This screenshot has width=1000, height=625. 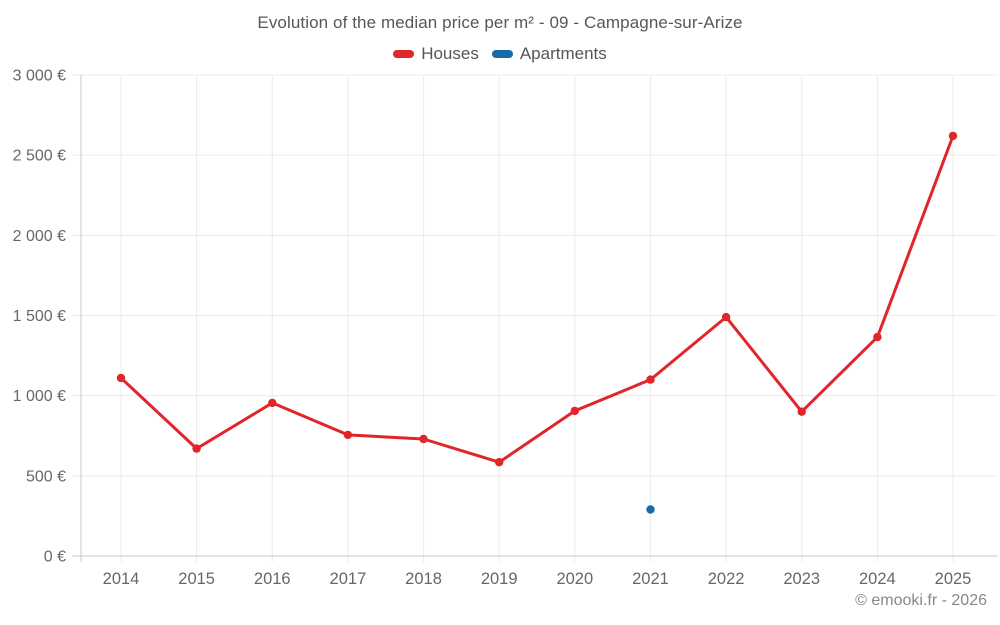 I want to click on houses-series-swatch-icon, so click(x=404, y=54).